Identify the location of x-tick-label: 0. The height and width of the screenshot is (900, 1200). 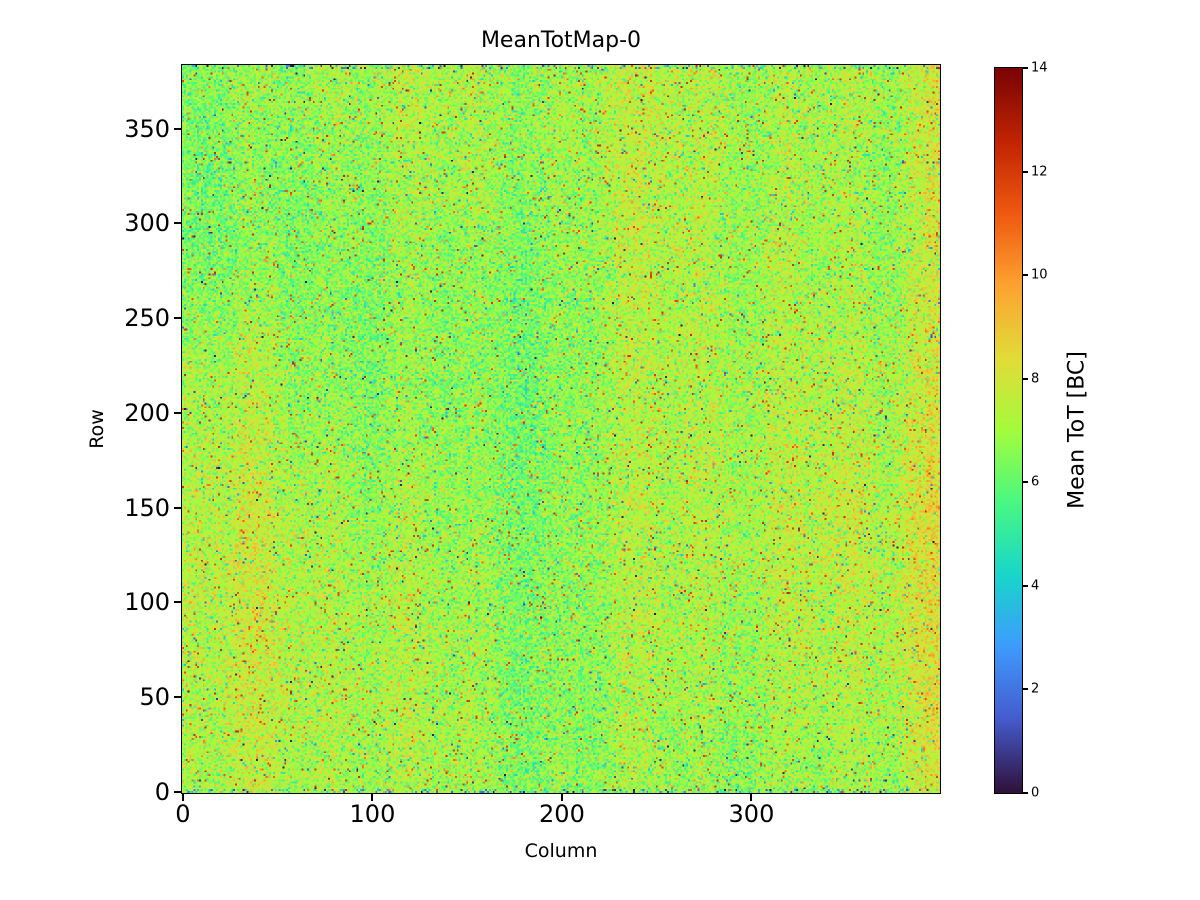
(183, 814).